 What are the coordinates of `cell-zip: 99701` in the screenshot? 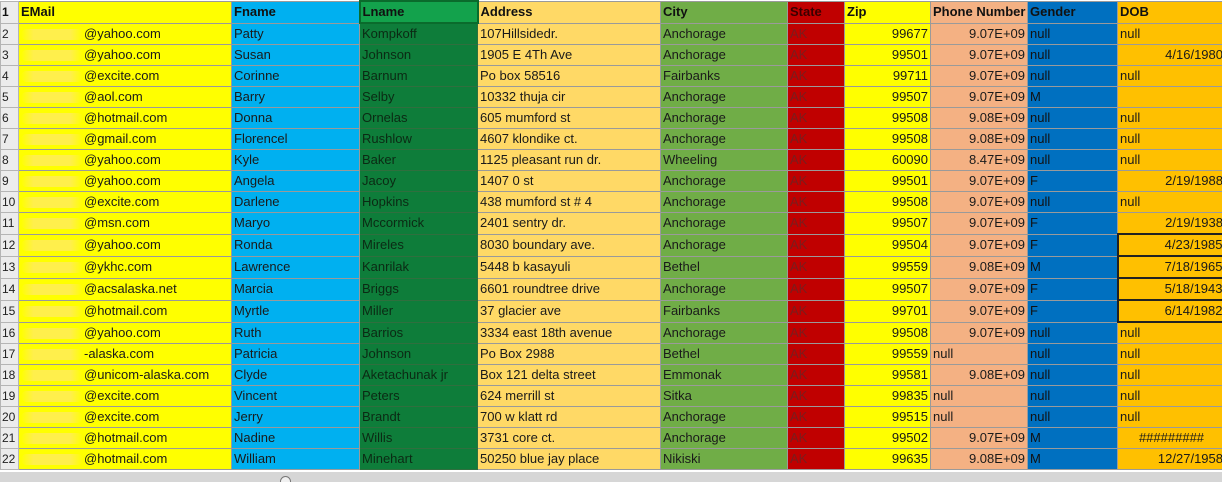 It's located at (887, 311).